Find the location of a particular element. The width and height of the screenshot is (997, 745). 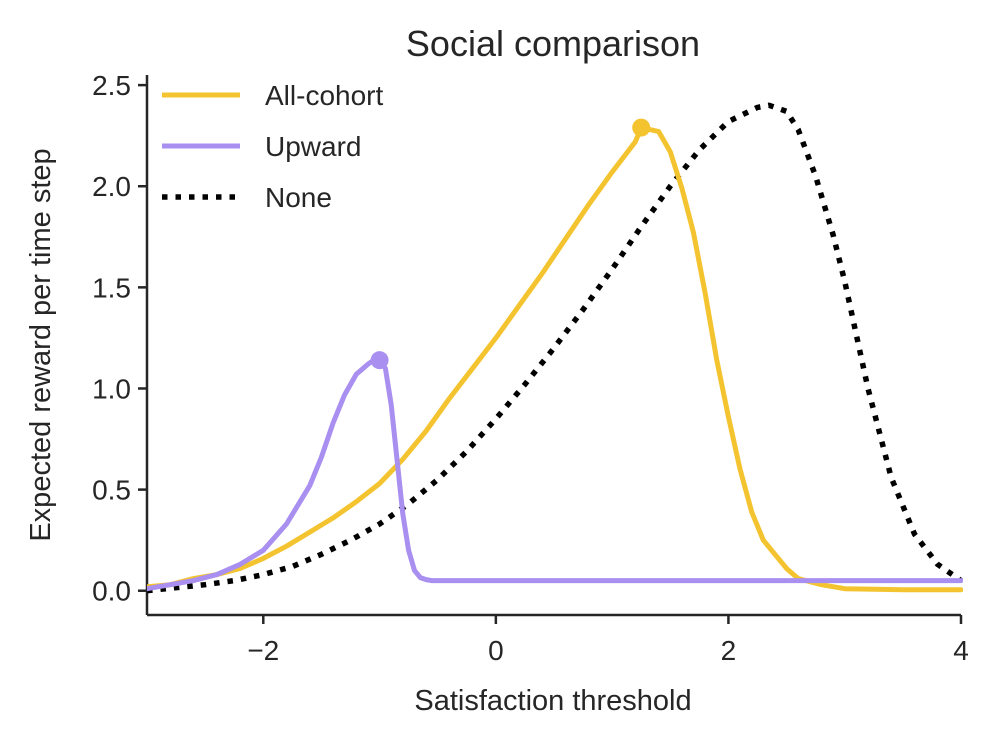

x-tick-label: 0 is located at coordinates (496, 650).